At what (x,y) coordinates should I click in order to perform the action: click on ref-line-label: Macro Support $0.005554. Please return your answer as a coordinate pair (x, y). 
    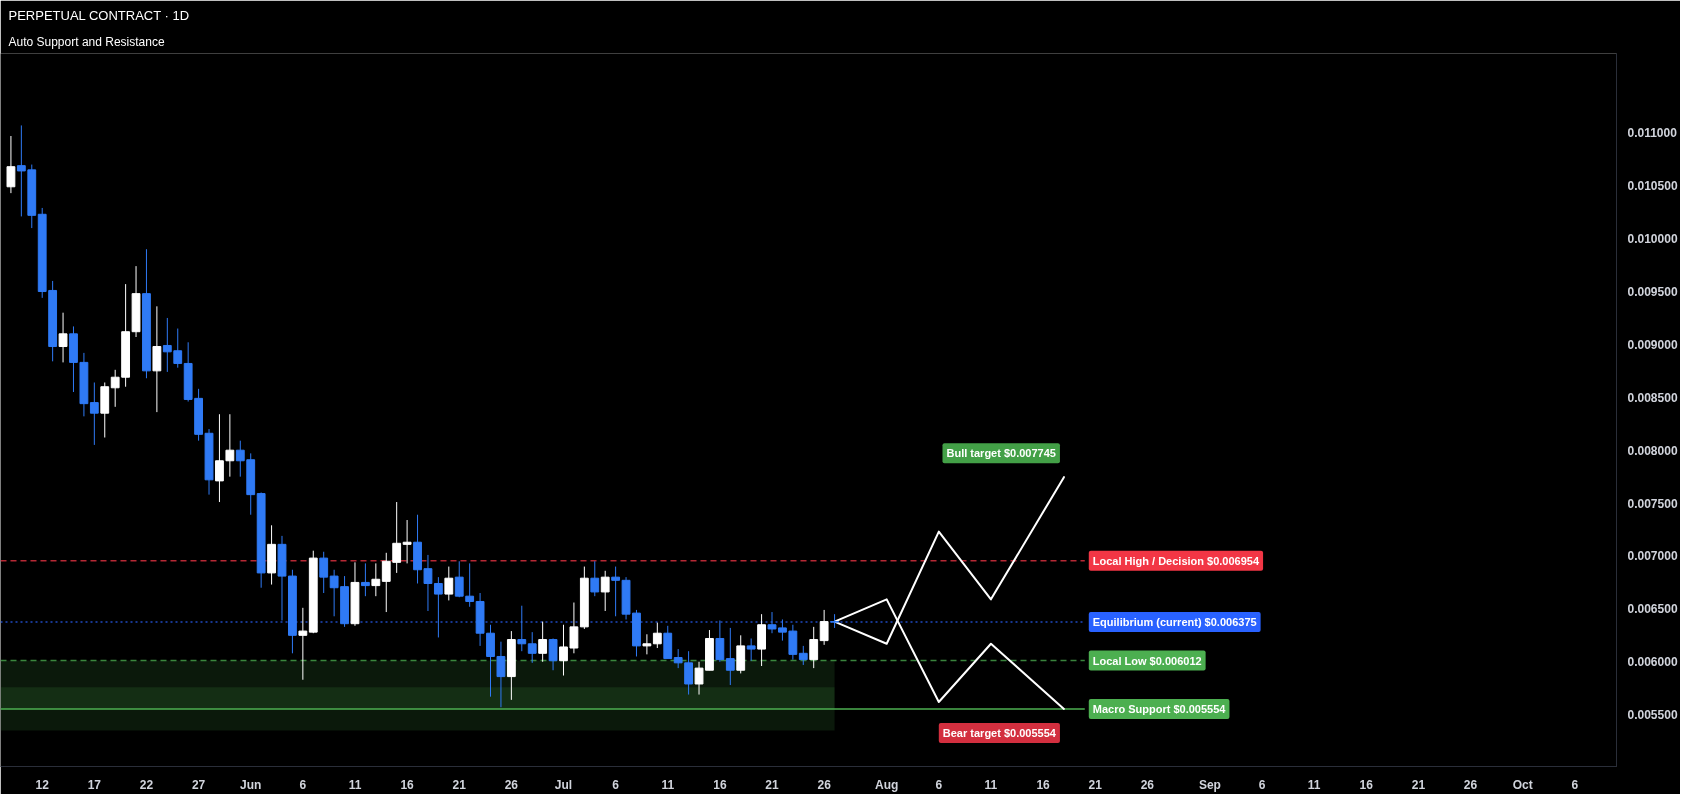
    Looking at the image, I should click on (1159, 708).